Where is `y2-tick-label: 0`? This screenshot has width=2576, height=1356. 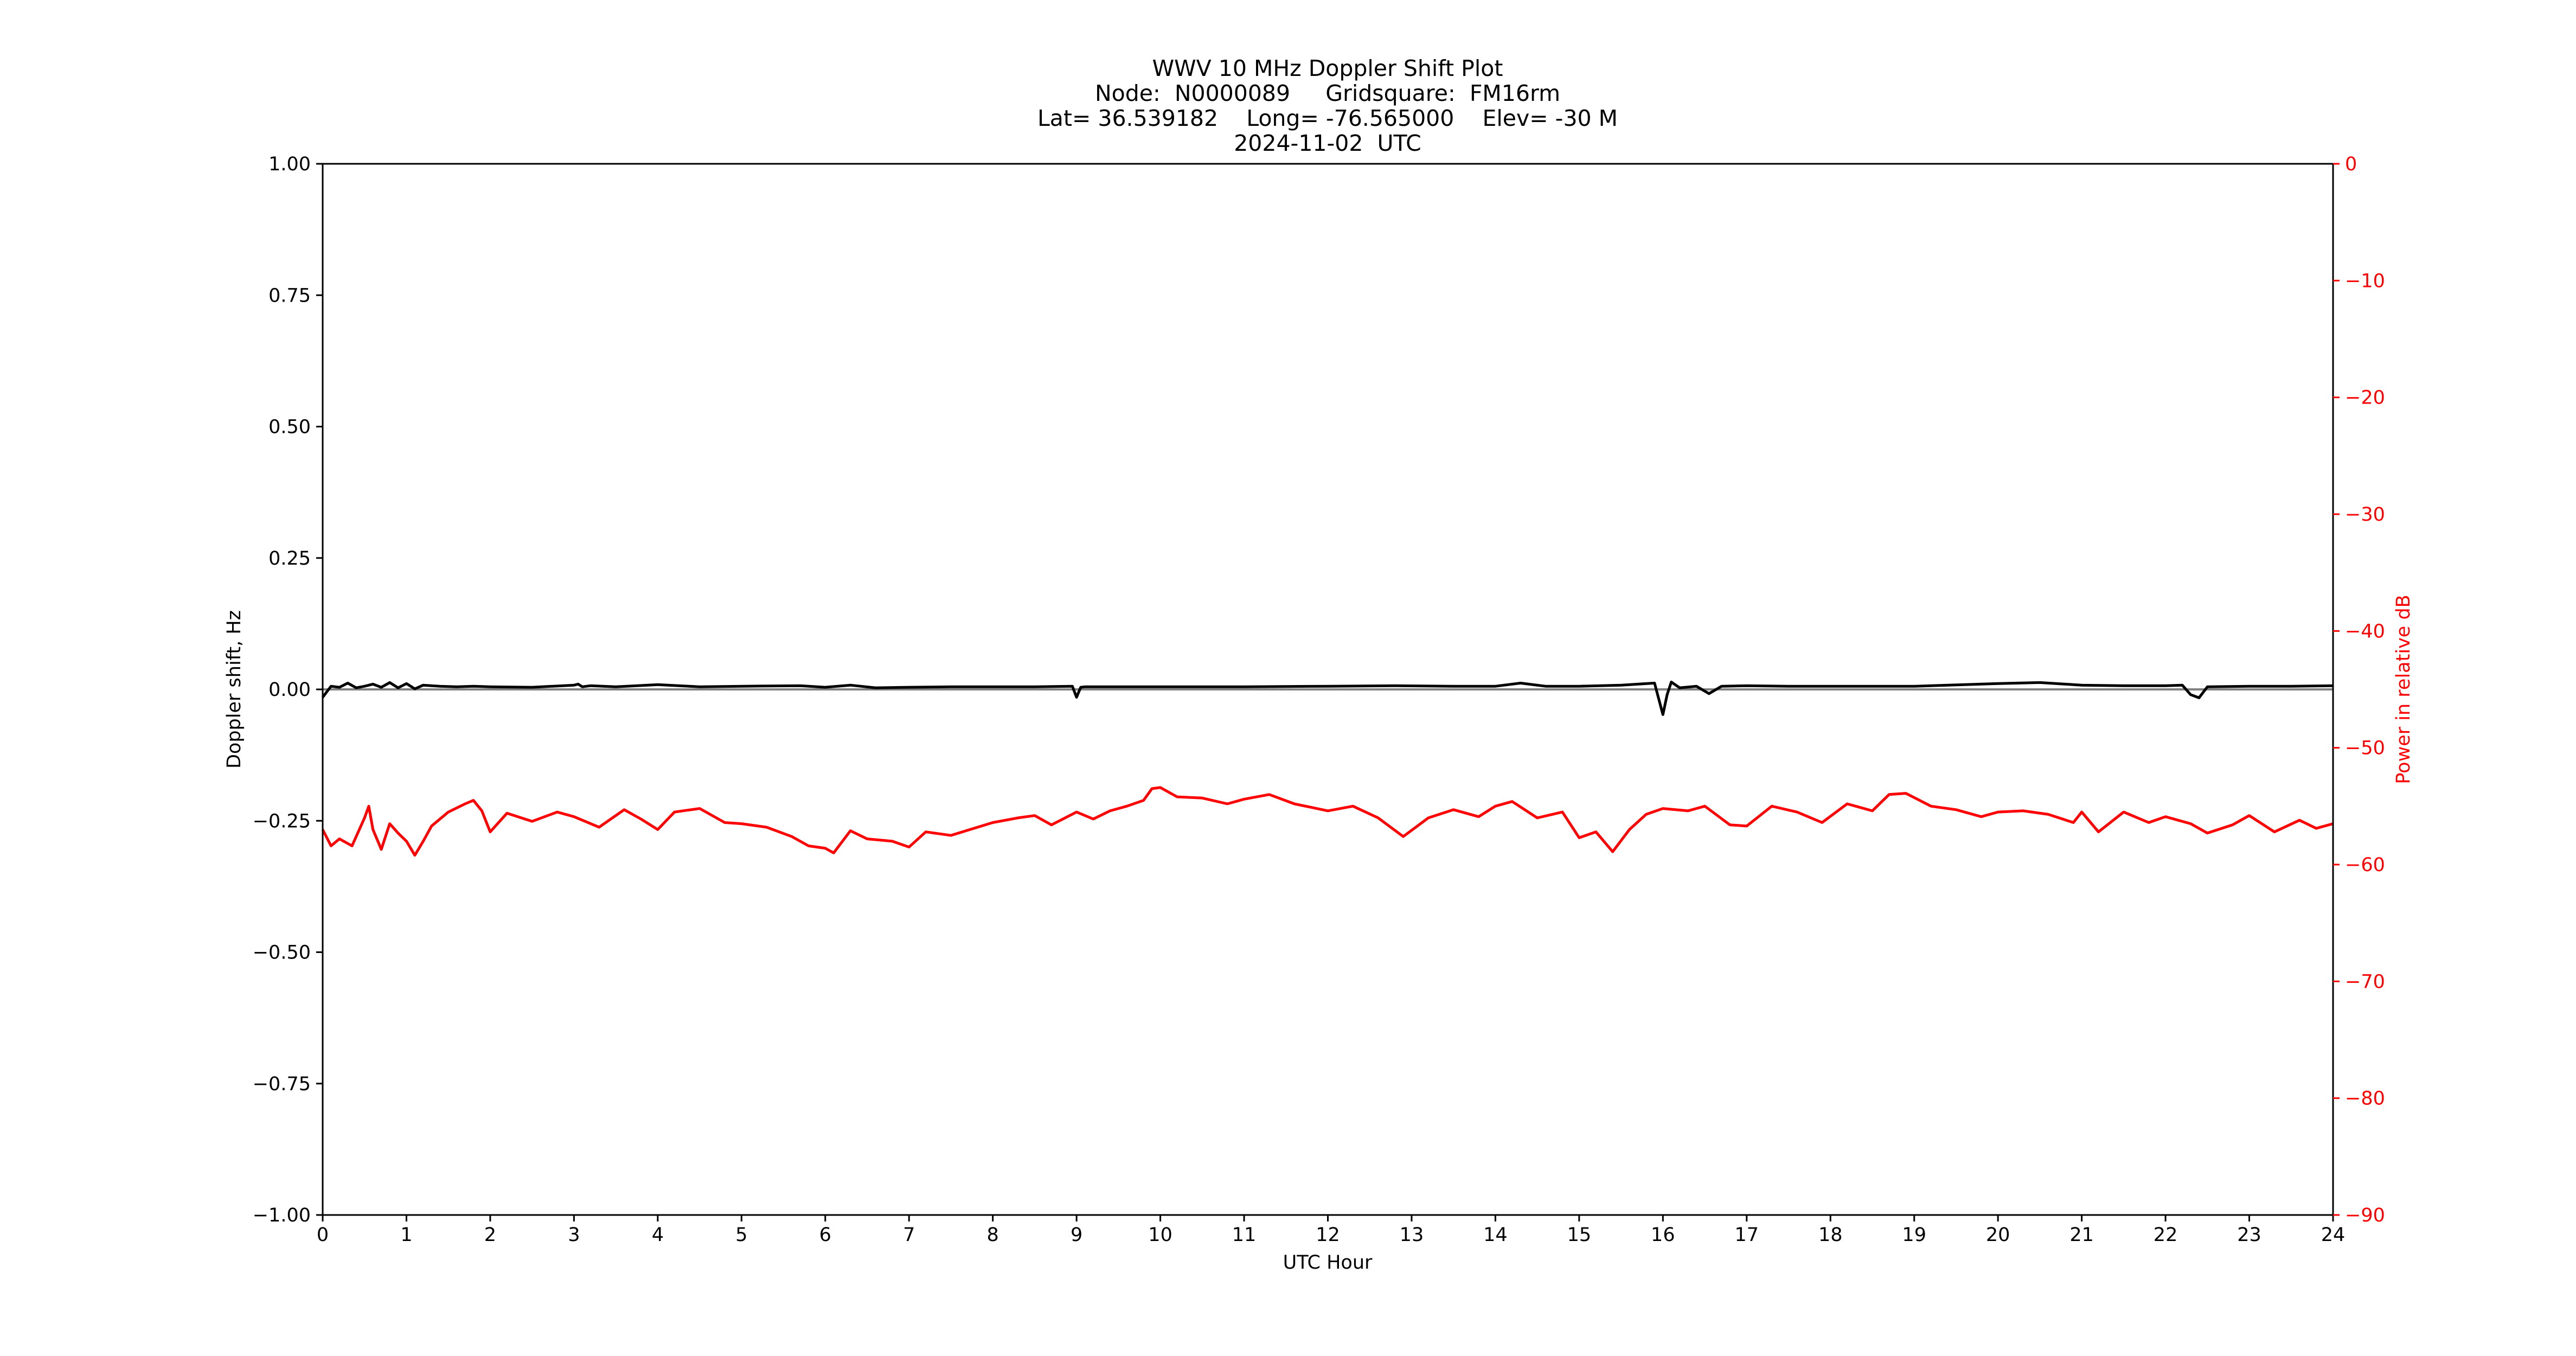
y2-tick-label: 0 is located at coordinates (2351, 164).